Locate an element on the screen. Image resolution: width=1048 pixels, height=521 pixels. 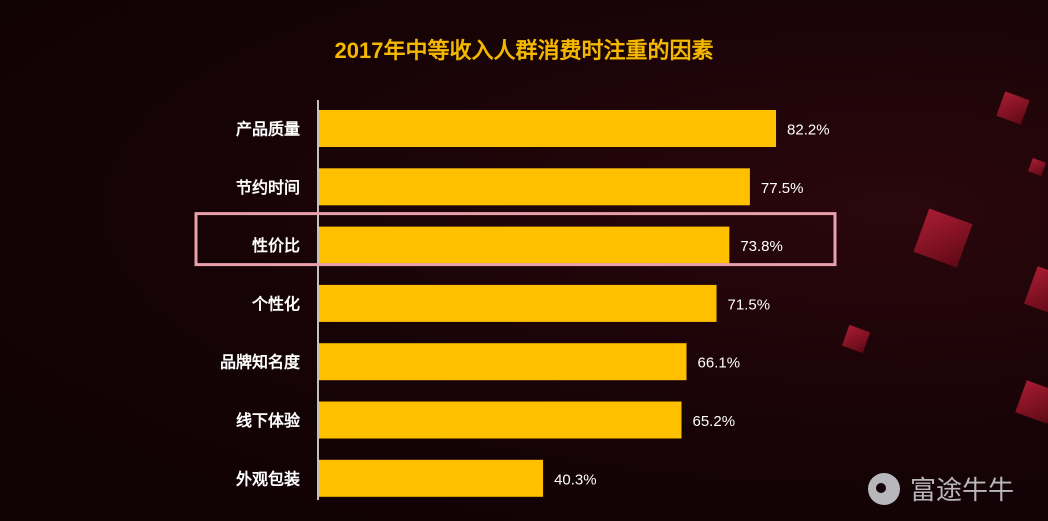
value-label: 65.2% is located at coordinates (714, 421).